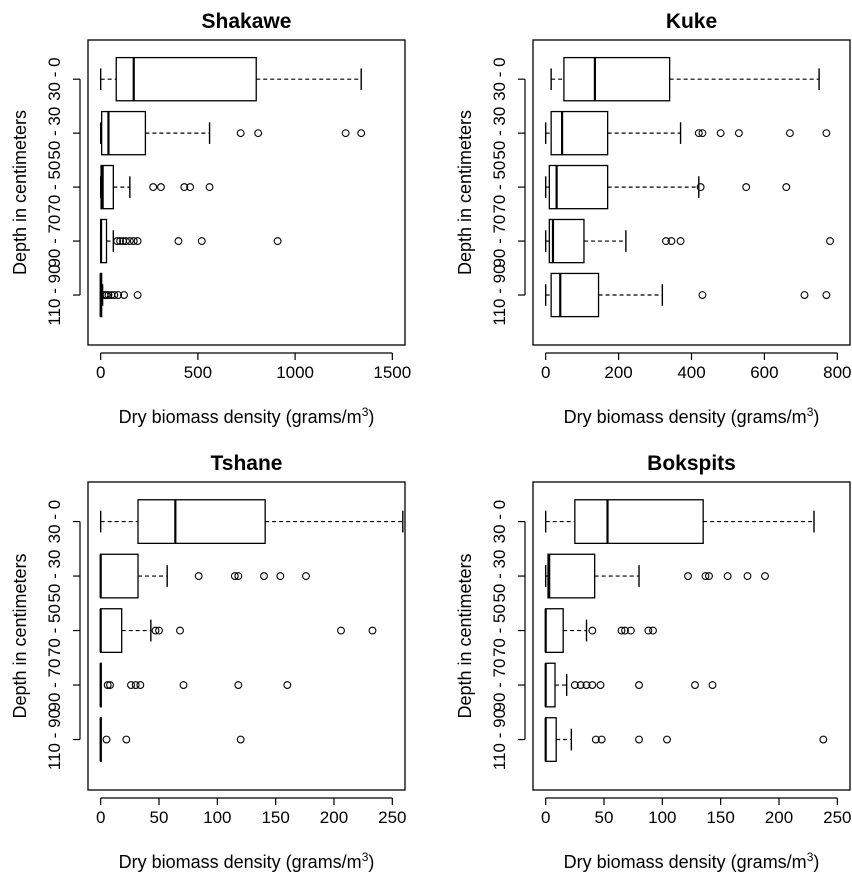 Image resolution: width=852 pixels, height=879 pixels. I want to click on shakawe-x-label-superscript: 3, so click(365, 412).